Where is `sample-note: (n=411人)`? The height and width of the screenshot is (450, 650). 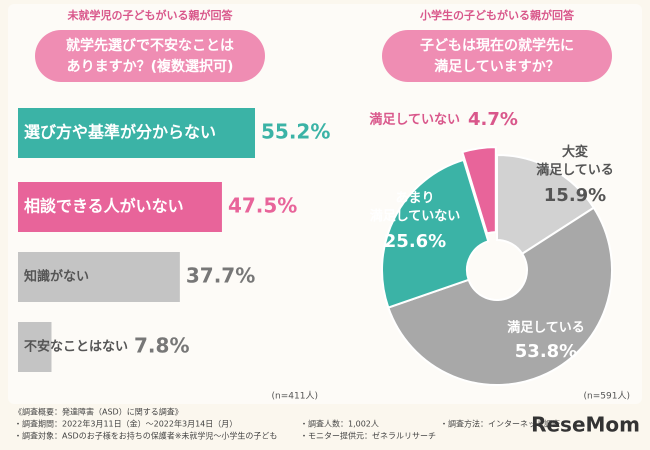
sample-note: (n=411人) is located at coordinates (295, 396).